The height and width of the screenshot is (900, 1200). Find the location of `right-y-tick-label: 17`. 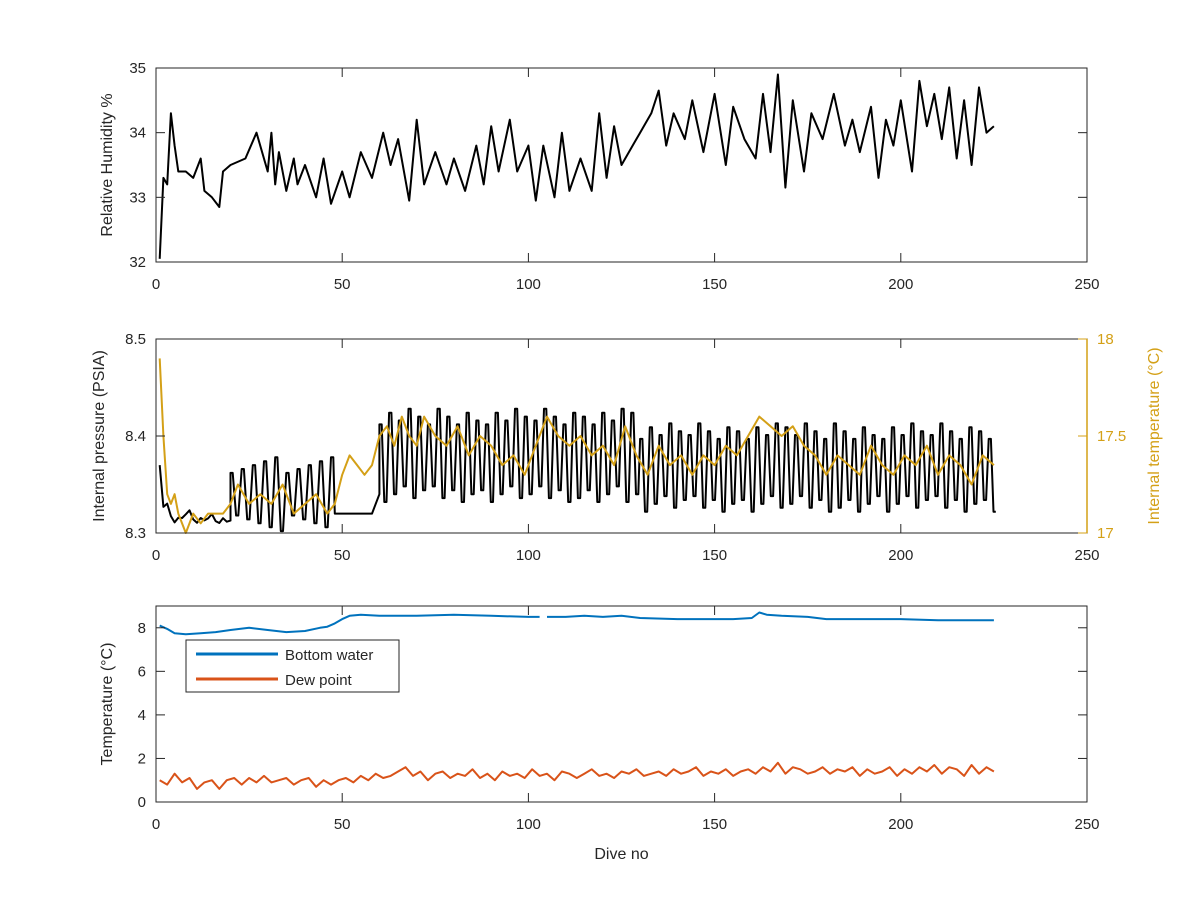

right-y-tick-label: 17 is located at coordinates (1105, 533).